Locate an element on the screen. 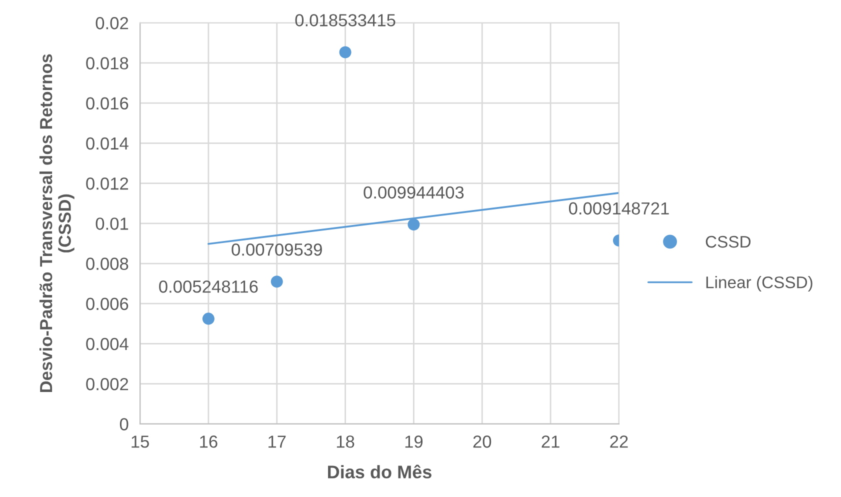 The width and height of the screenshot is (841, 497). y-tick-label: 0.02 is located at coordinates (112, 23).